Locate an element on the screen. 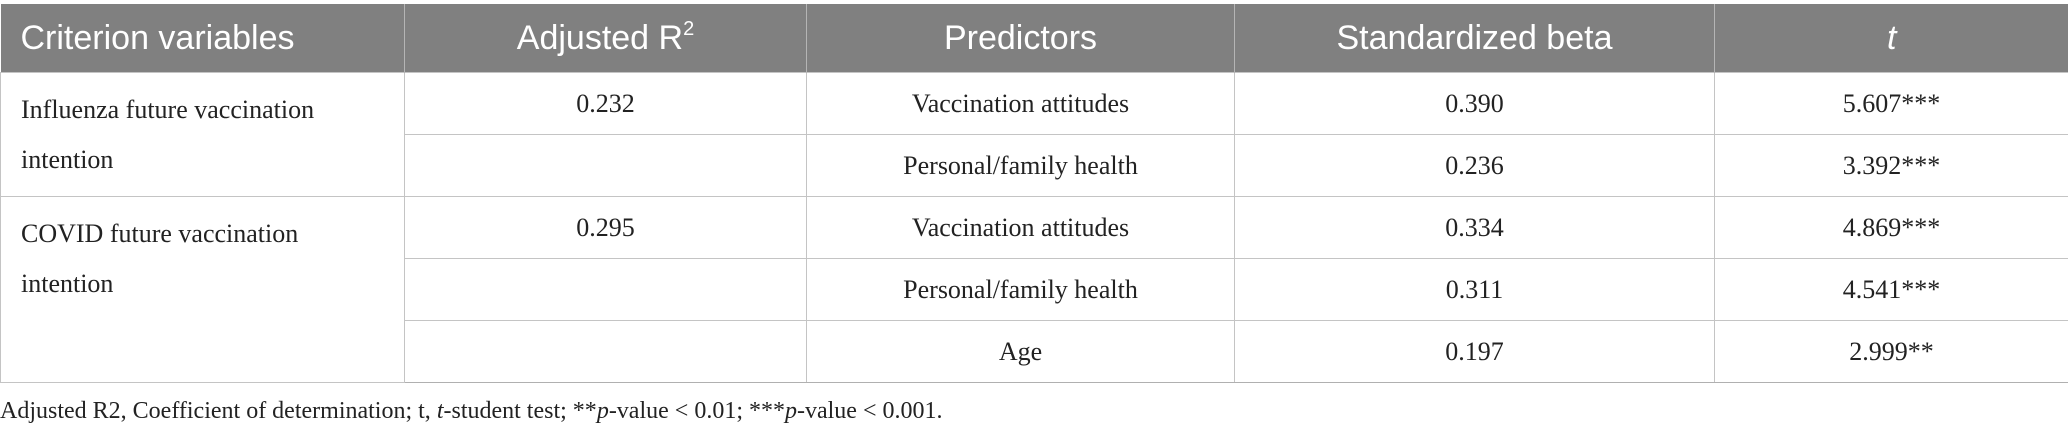 This screenshot has width=2068, height=438. header-adjusted-r2-sup: 2 is located at coordinates (689, 28).